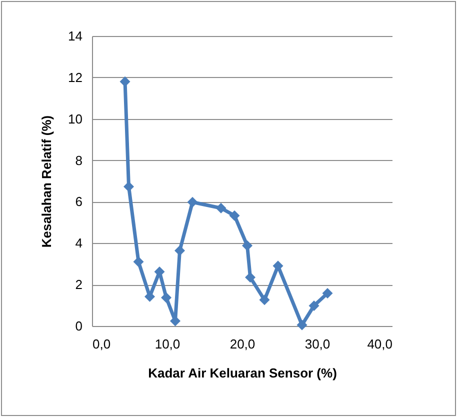 The width and height of the screenshot is (459, 419). I want to click on y-tick-label: 4, so click(78, 243).